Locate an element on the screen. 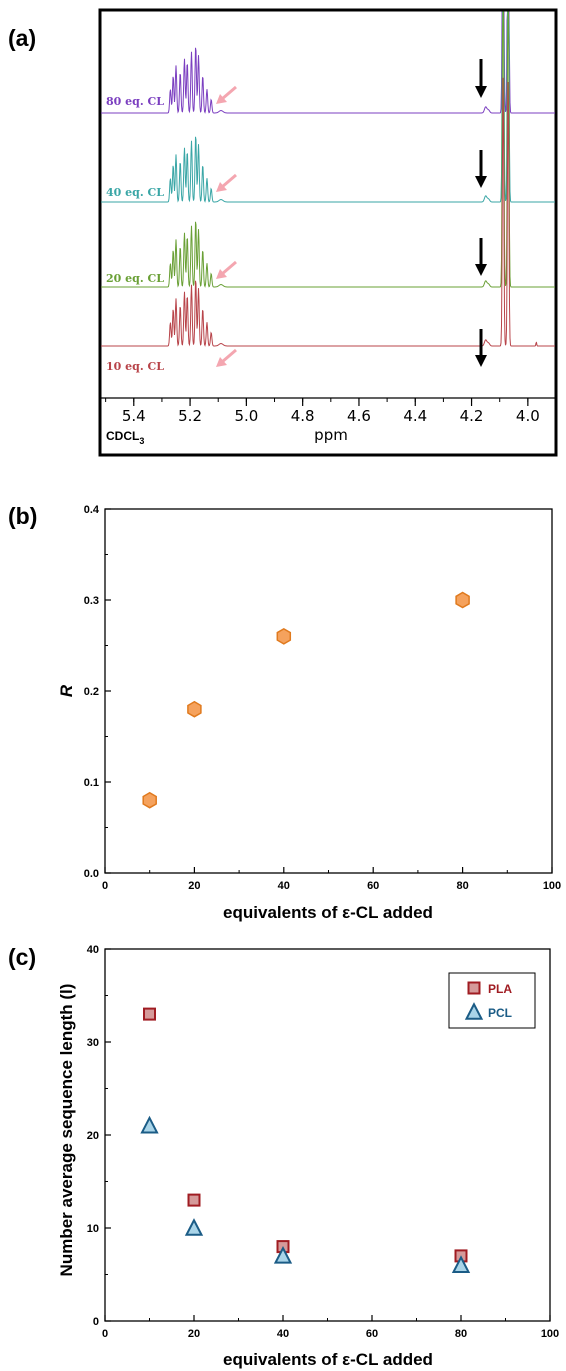 The image size is (566, 1371). nmr-x-tick-label: 4.4 is located at coordinates (415, 416).